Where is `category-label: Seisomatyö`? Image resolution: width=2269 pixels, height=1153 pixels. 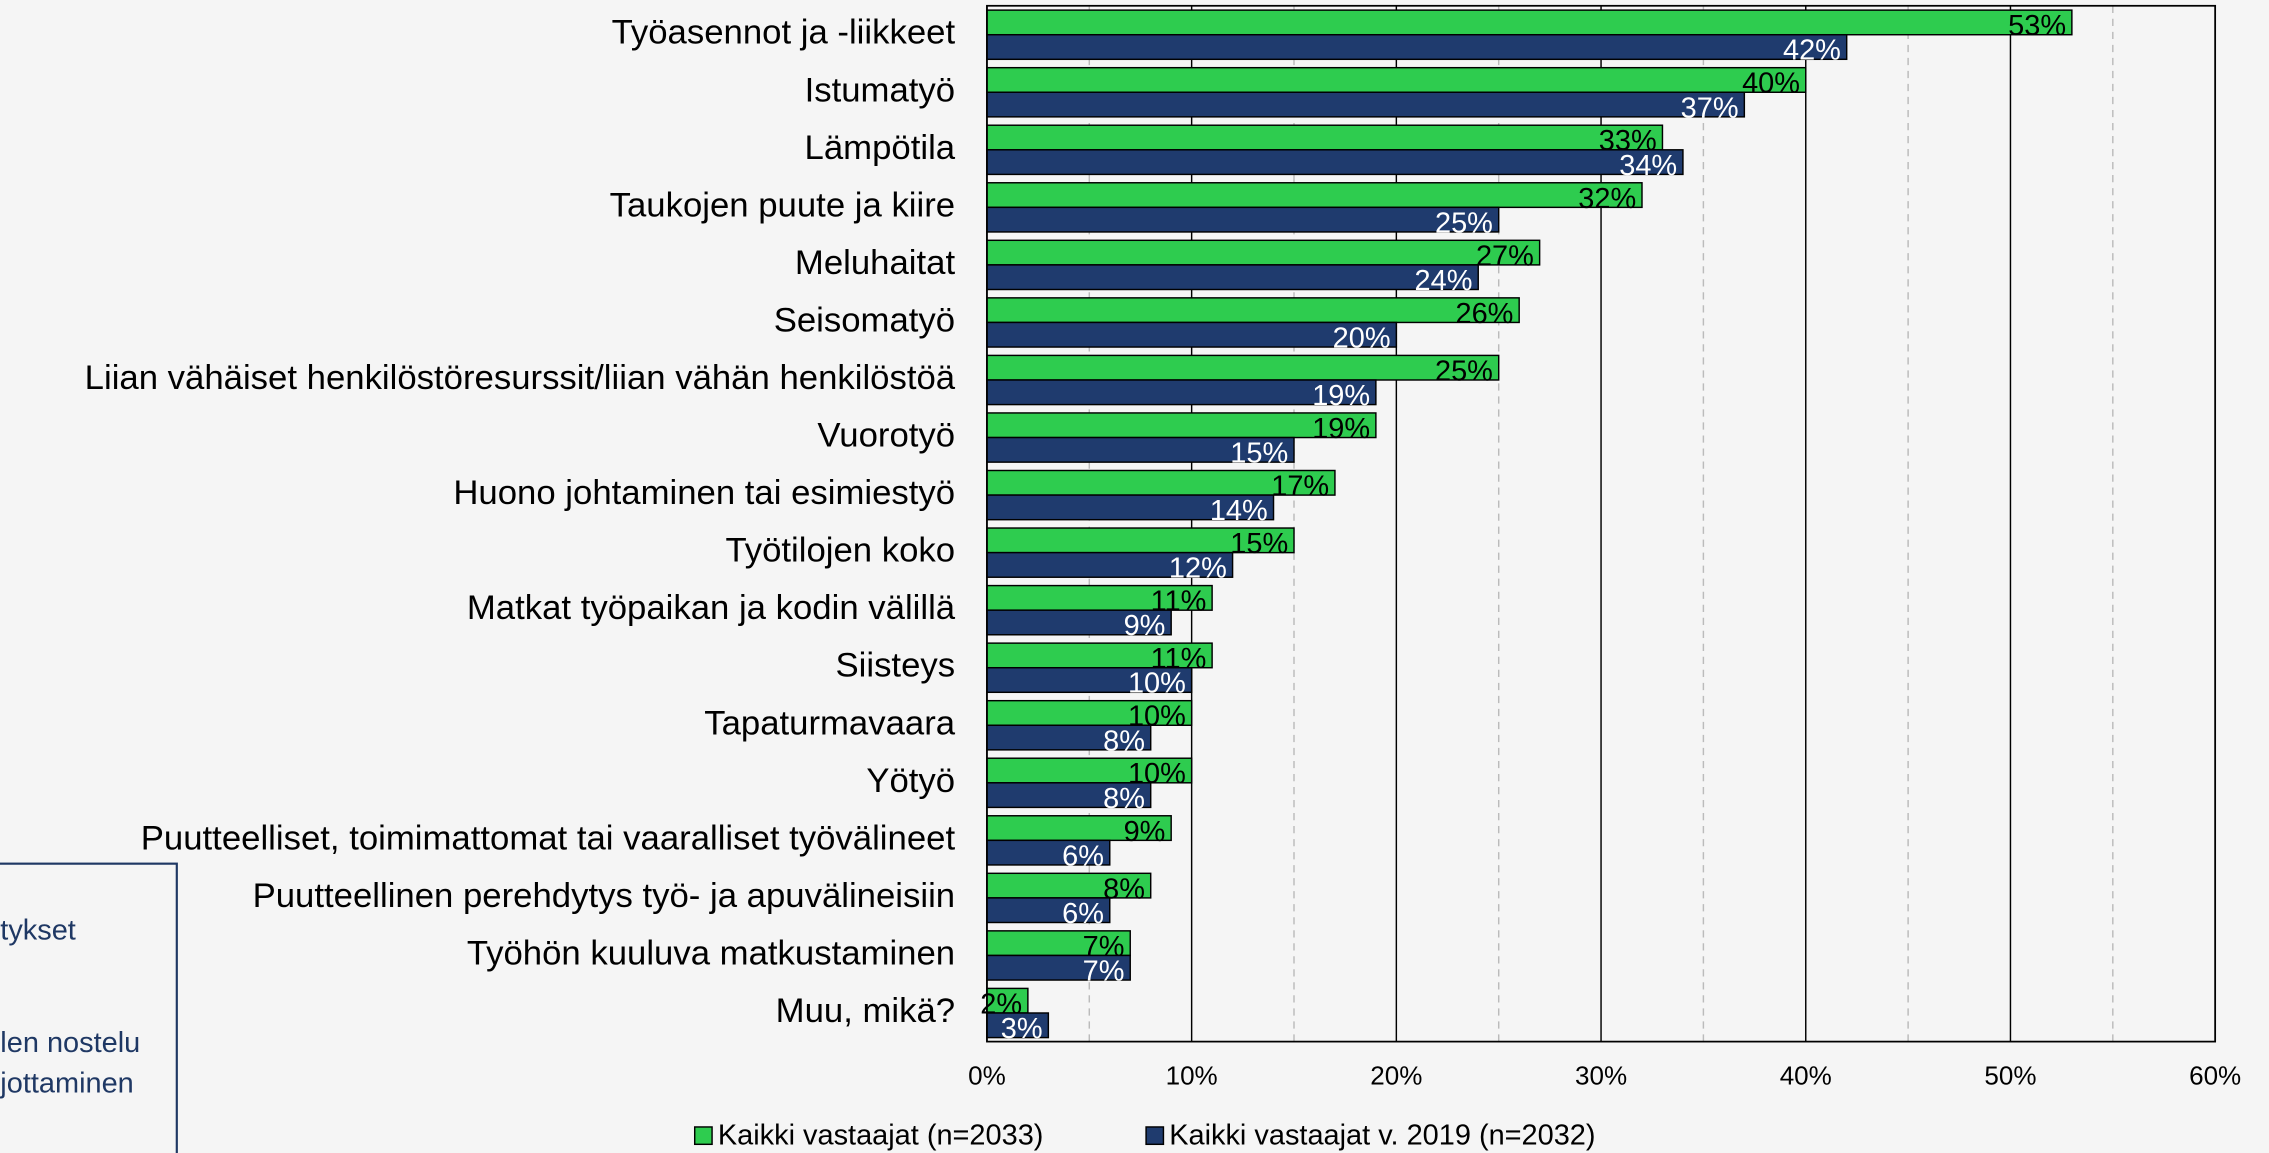
category-label: Seisomatyö is located at coordinates (864, 320).